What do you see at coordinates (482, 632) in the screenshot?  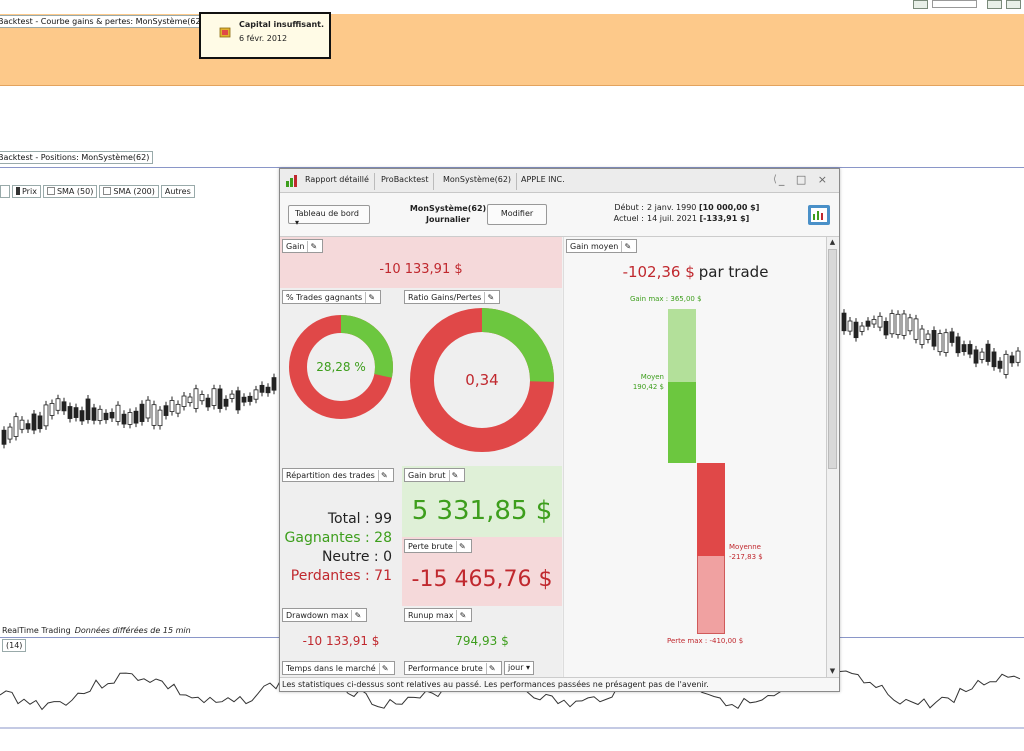 I see `max-runup-card: Runup max ✎ 794,93 $` at bounding box center [482, 632].